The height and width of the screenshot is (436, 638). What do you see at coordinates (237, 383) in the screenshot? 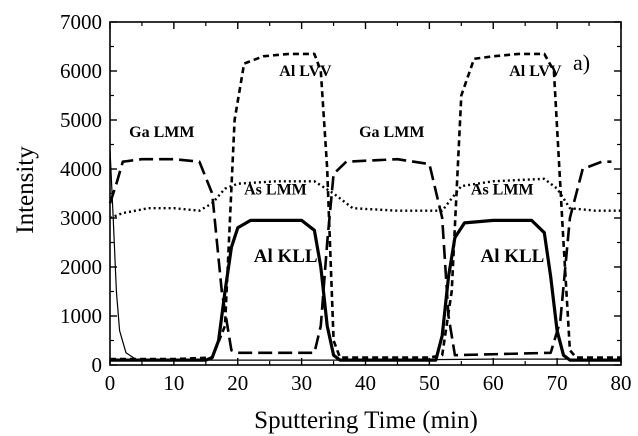
I see `x-tick-label: 20` at bounding box center [237, 383].